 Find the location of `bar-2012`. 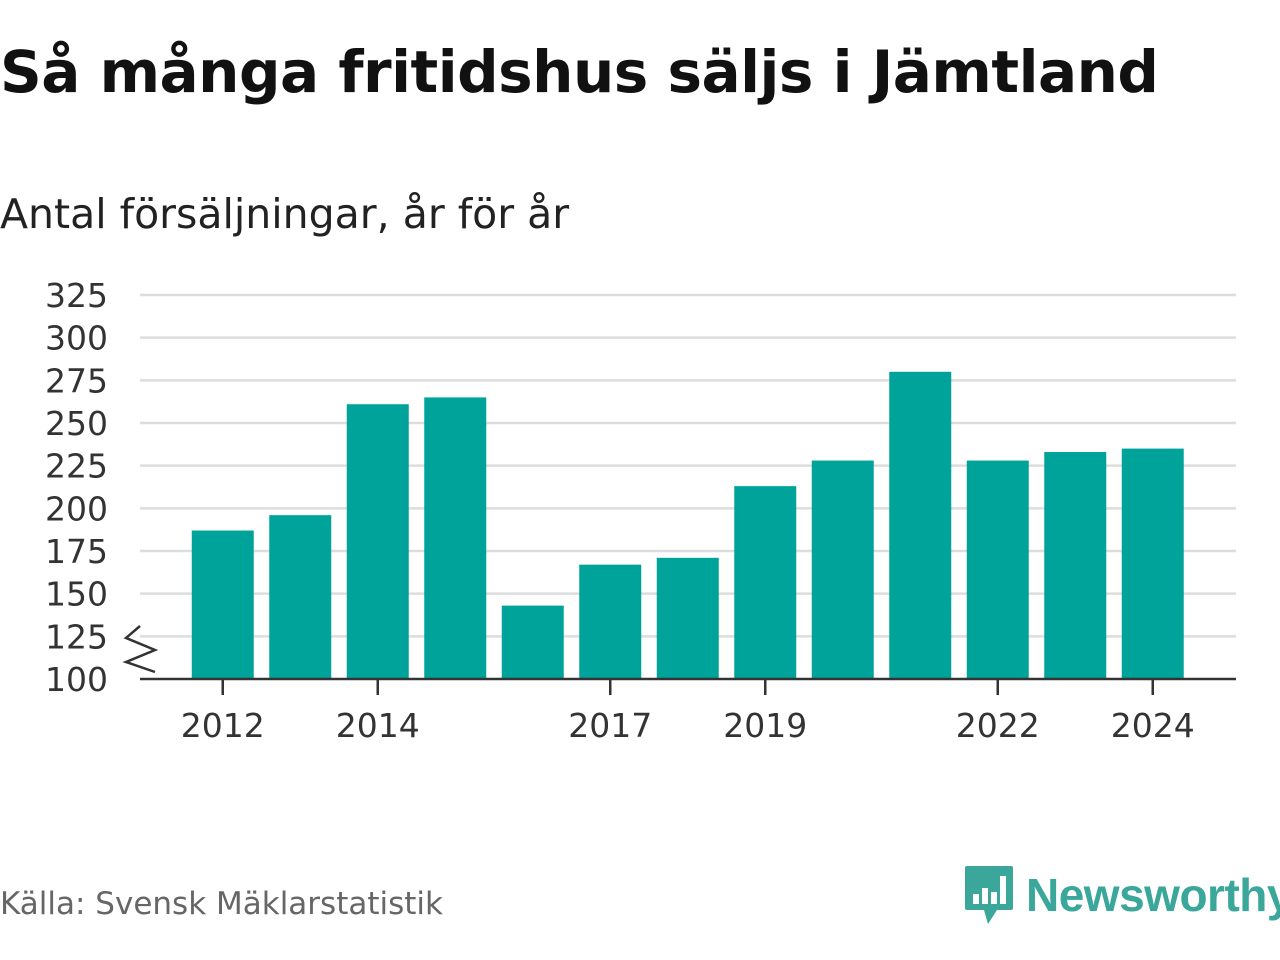

bar-2012 is located at coordinates (222, 604).